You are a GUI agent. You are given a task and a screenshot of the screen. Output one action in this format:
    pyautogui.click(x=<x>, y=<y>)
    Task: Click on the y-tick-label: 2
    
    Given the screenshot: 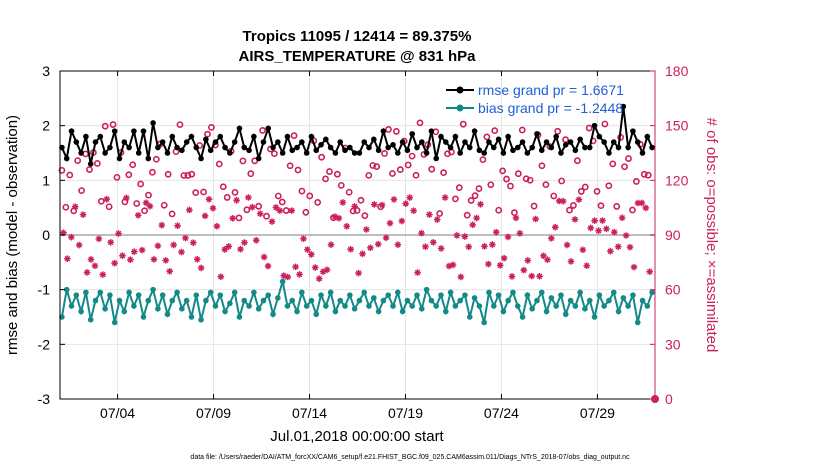 What is the action you would take?
    pyautogui.click(x=46, y=126)
    